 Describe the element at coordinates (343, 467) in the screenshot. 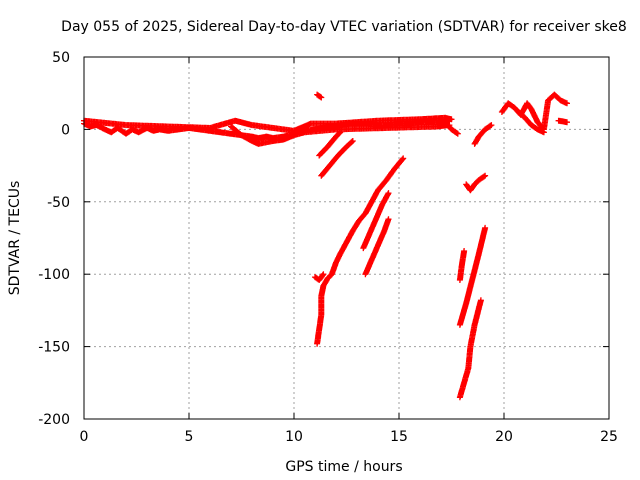

I see `x-axis-label: GPS time / hours` at that location.